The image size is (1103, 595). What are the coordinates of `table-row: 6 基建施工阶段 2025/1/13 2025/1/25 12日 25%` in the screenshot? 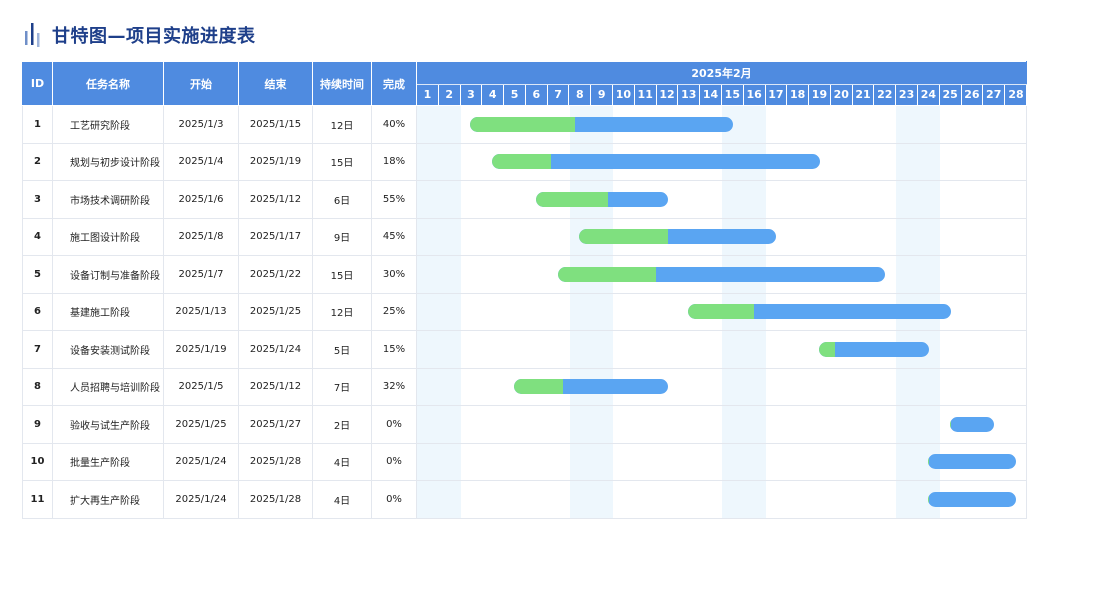 It's located at (524, 311).